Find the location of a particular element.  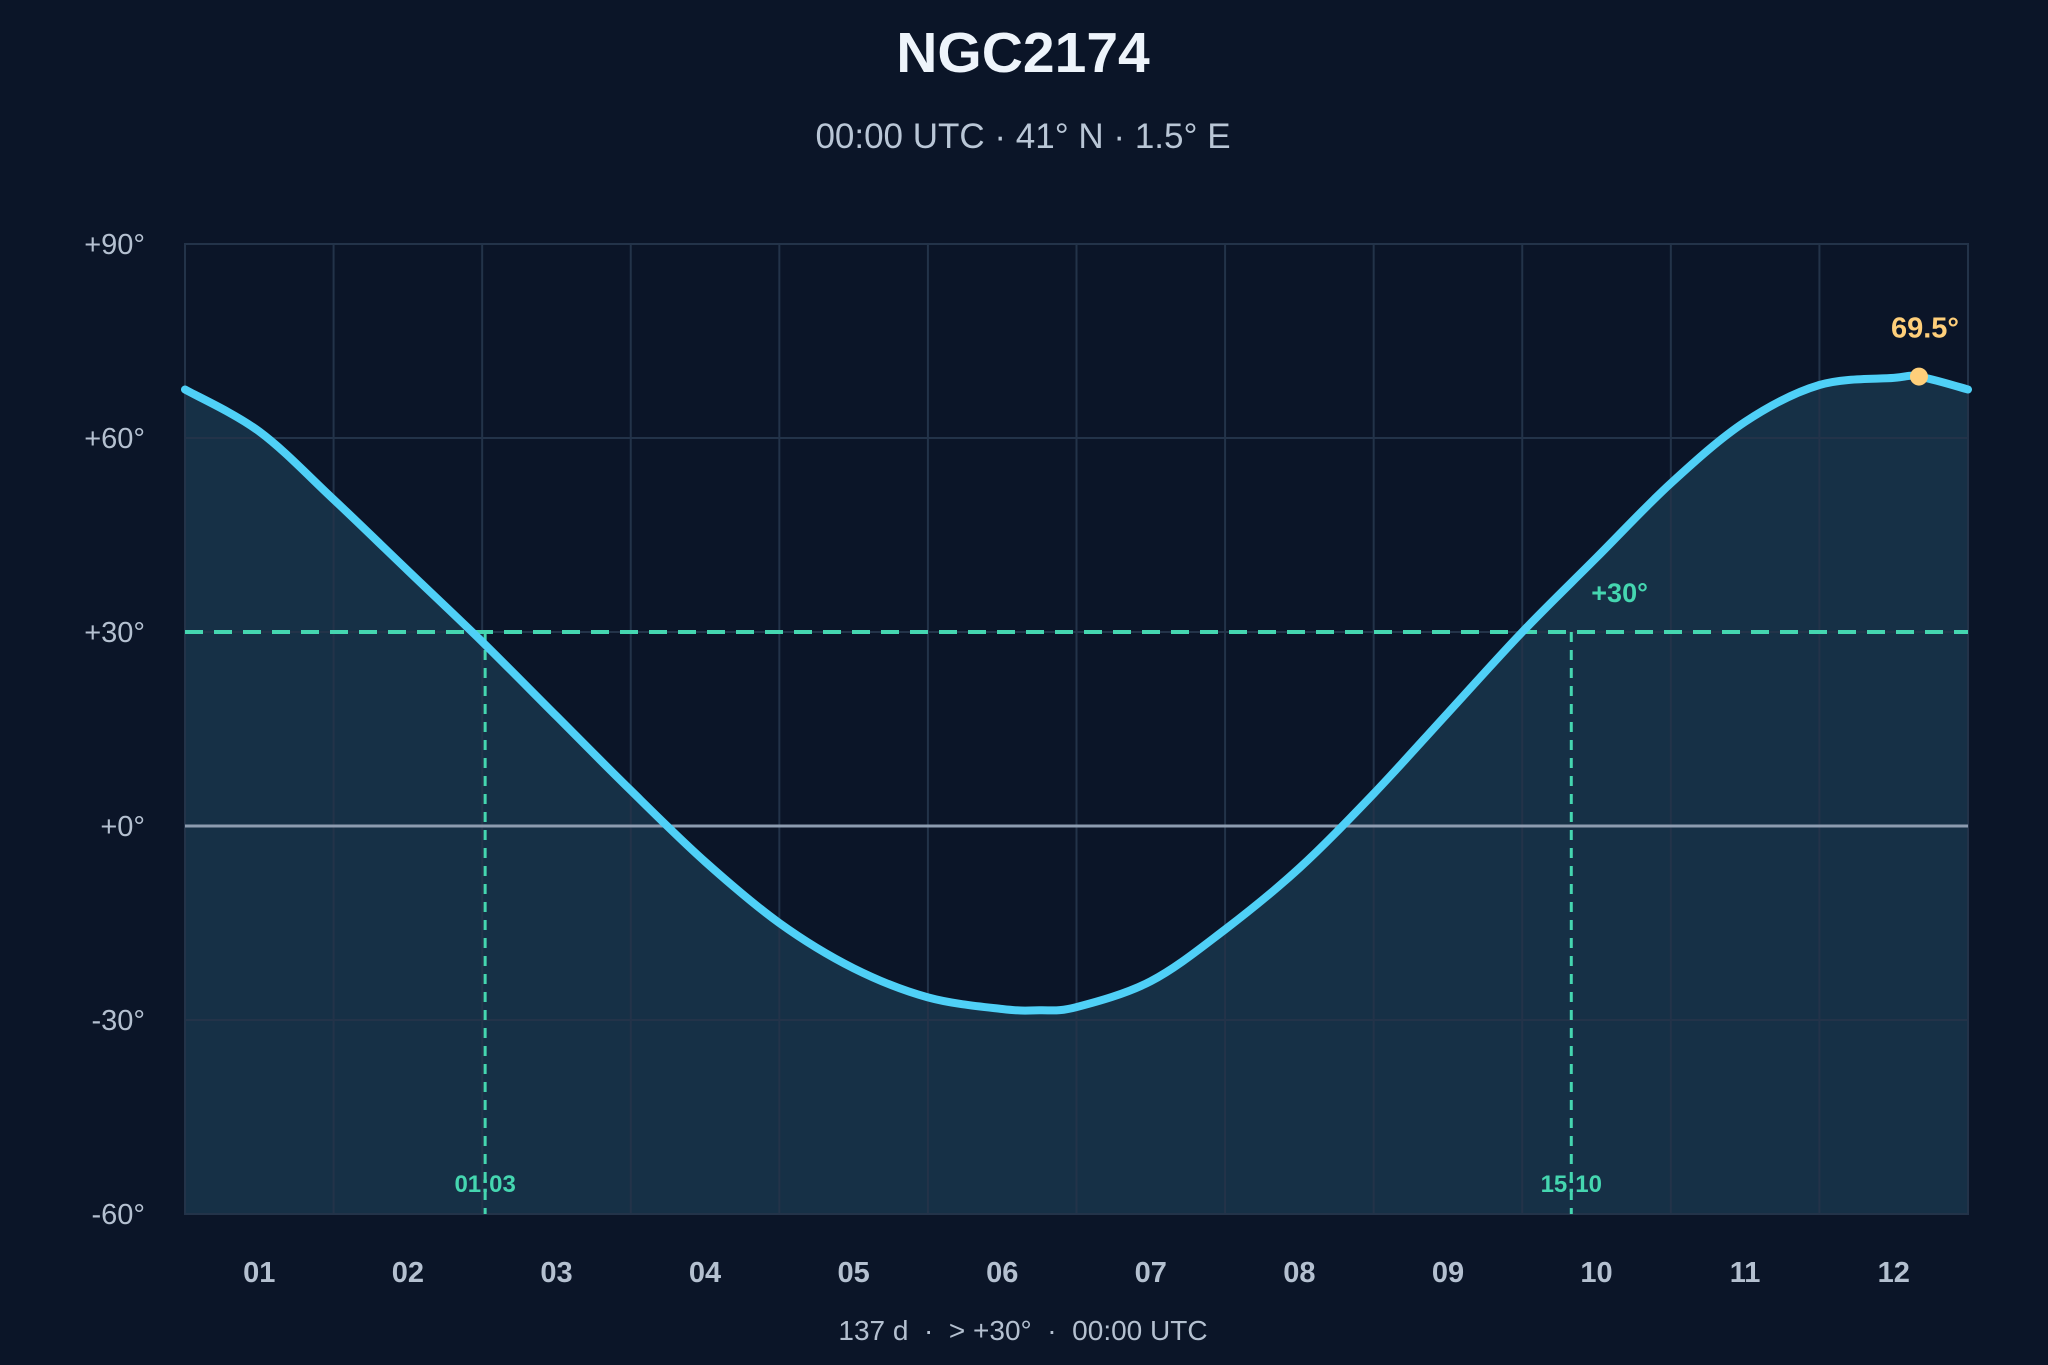

y-tick-label: -60° is located at coordinates (118, 1215).